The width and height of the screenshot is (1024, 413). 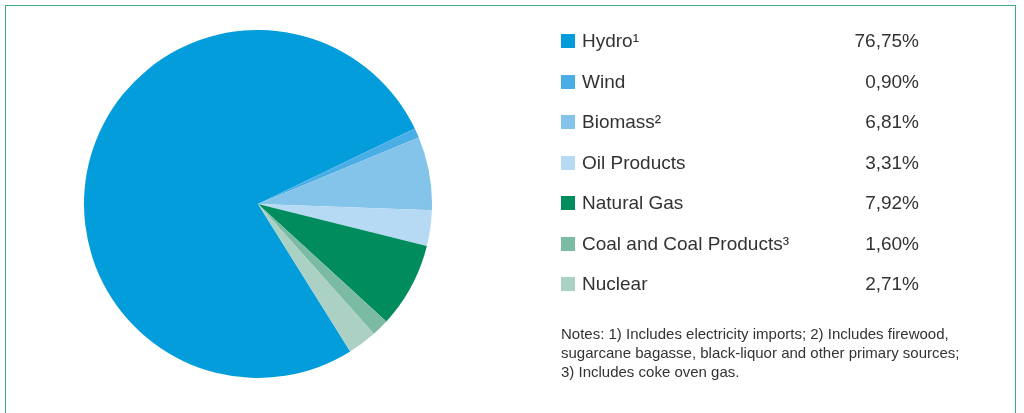 I want to click on text: Notes: 1) Includes electricity imports; 2) Includes firewood, sugarcane bagasse, black-liquor and other primary sources; 3) Includes coke oven gas., so click(x=761, y=352).